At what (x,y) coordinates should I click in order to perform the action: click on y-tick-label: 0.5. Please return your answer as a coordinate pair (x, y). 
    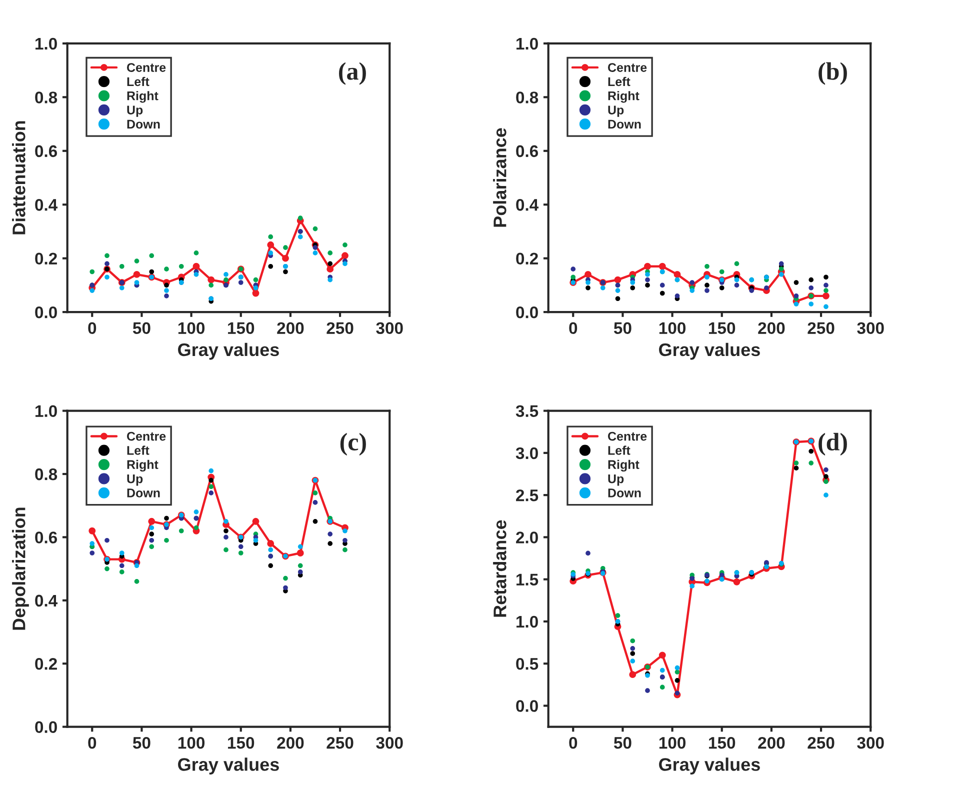
    Looking at the image, I should click on (527, 664).